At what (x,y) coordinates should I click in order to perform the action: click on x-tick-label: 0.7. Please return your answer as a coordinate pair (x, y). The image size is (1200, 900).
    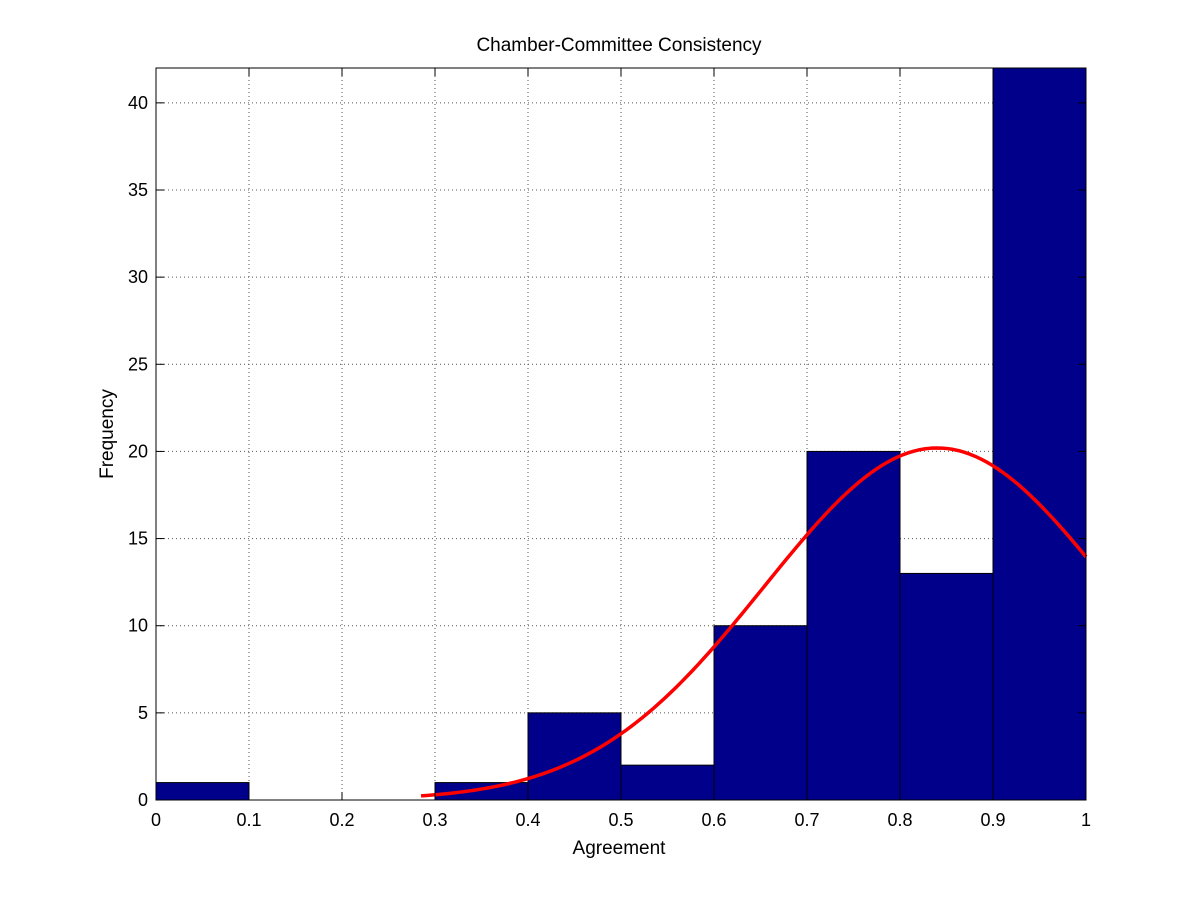
    Looking at the image, I should click on (806, 820).